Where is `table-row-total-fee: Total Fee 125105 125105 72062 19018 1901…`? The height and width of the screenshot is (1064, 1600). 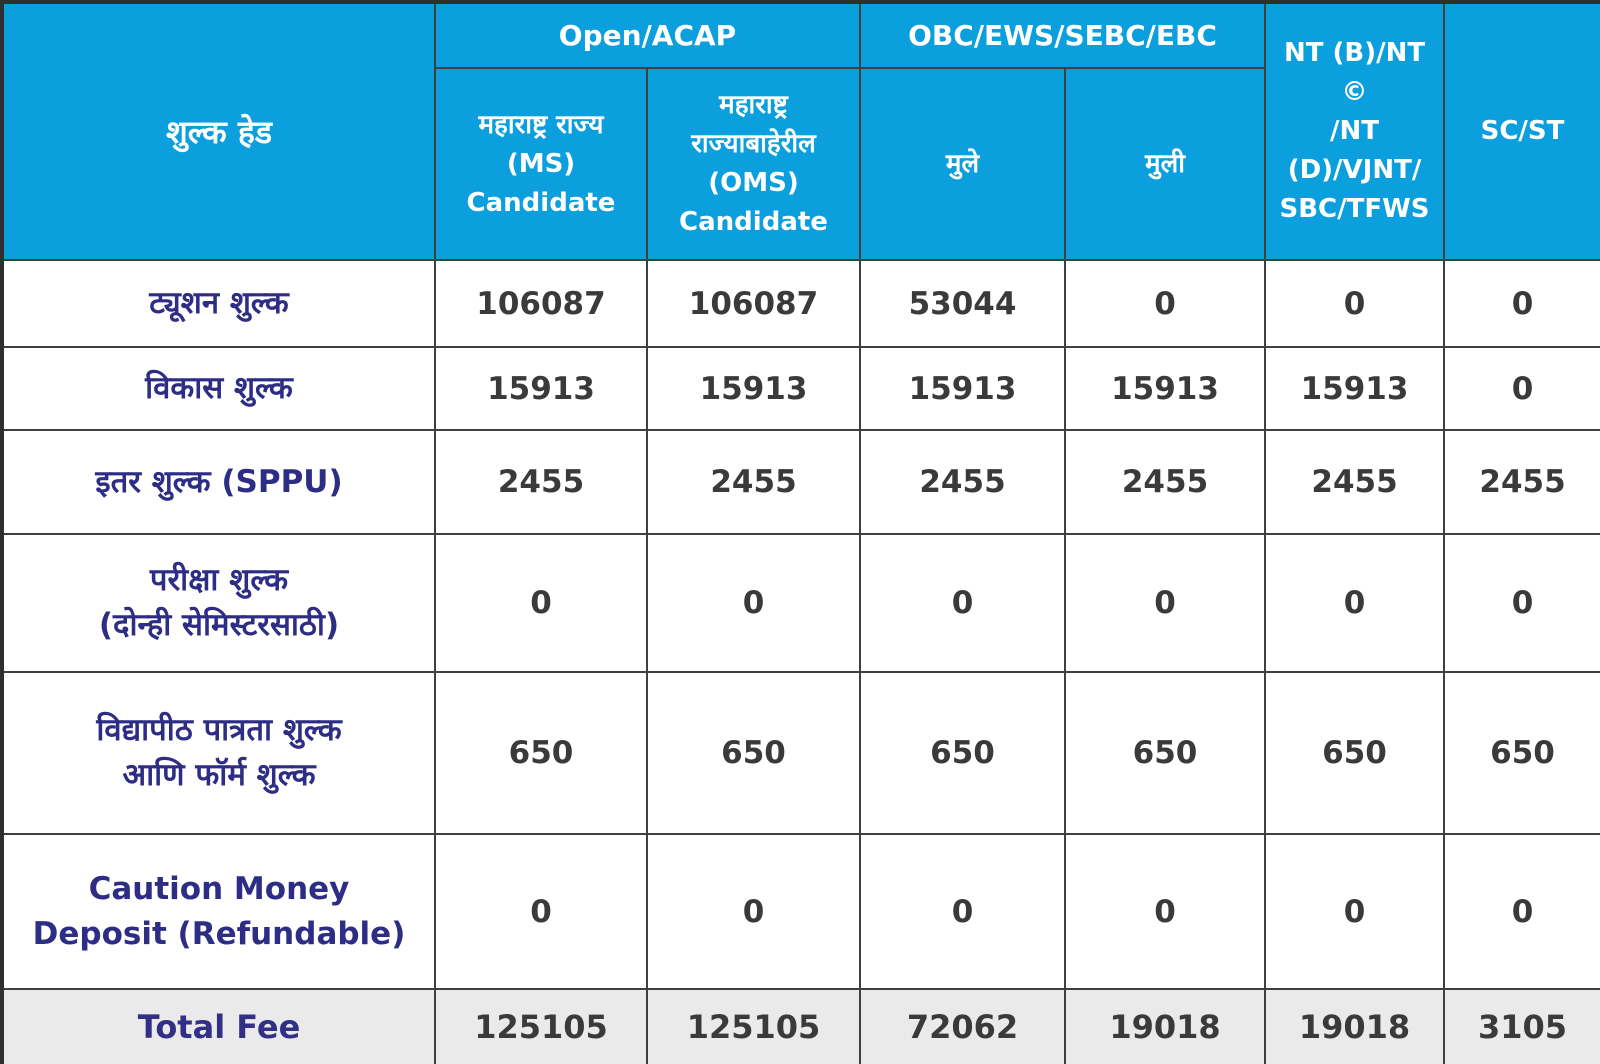 table-row-total-fee: Total Fee 125105 125105 72062 19018 1901… is located at coordinates (800, 1026).